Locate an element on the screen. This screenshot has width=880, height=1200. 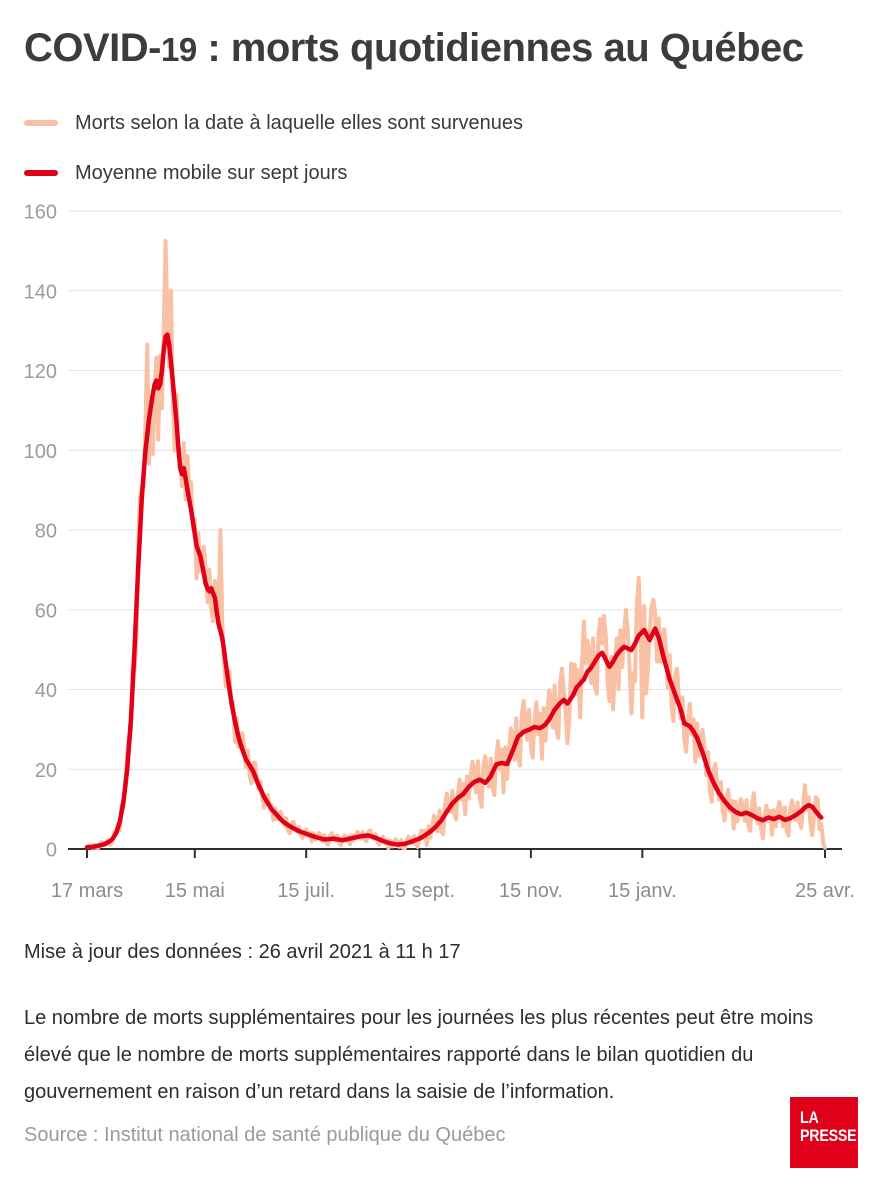
title-suffix: : morts quotidiennes au Québec is located at coordinates (500, 48).